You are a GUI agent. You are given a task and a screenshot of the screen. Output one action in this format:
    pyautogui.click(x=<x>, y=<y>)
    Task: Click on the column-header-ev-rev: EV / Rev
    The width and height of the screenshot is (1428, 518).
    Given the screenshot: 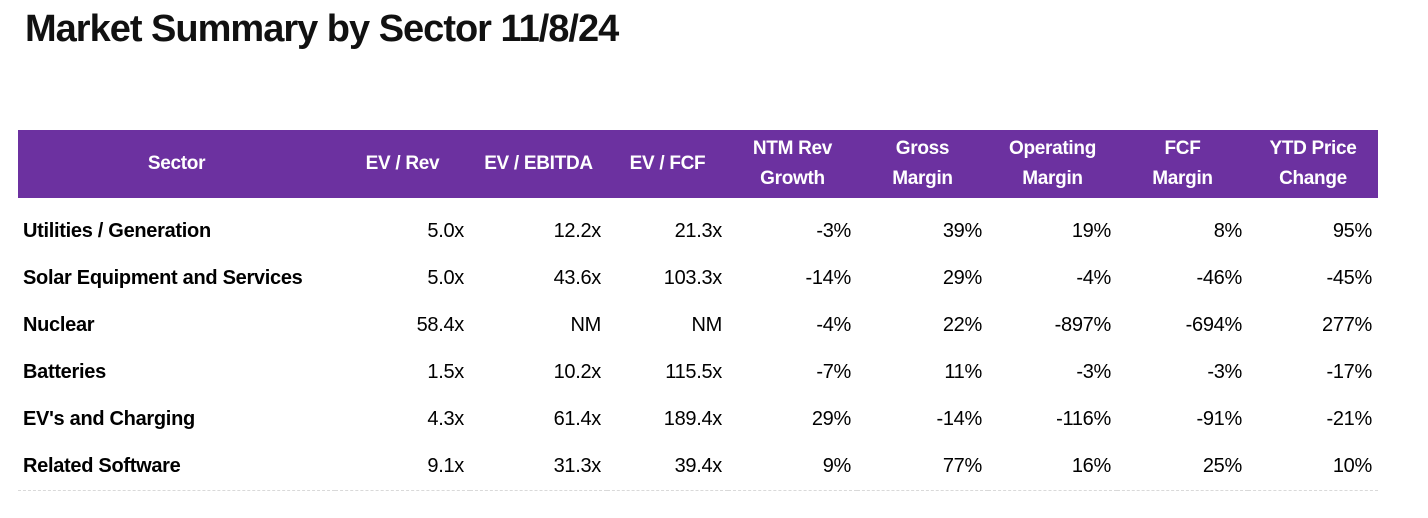 What is the action you would take?
    pyautogui.click(x=402, y=164)
    